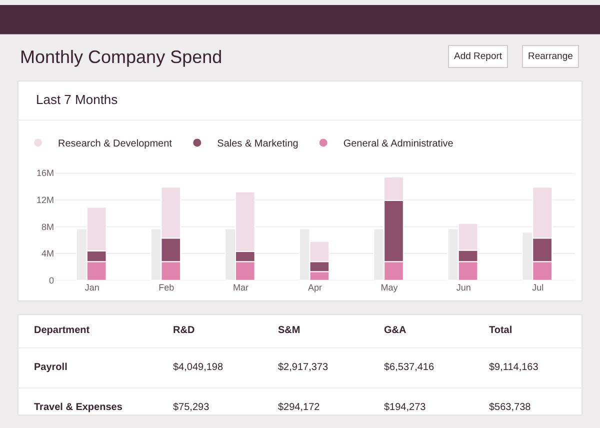 This screenshot has height=428, width=600. What do you see at coordinates (463, 287) in the screenshot?
I see `x-tick-label: Jun` at bounding box center [463, 287].